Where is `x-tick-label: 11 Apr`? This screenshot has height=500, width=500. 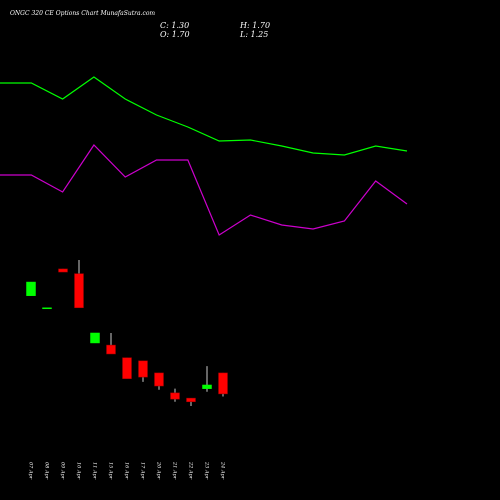
x-tick-label: 11 Apr is located at coordinates (95, 471).